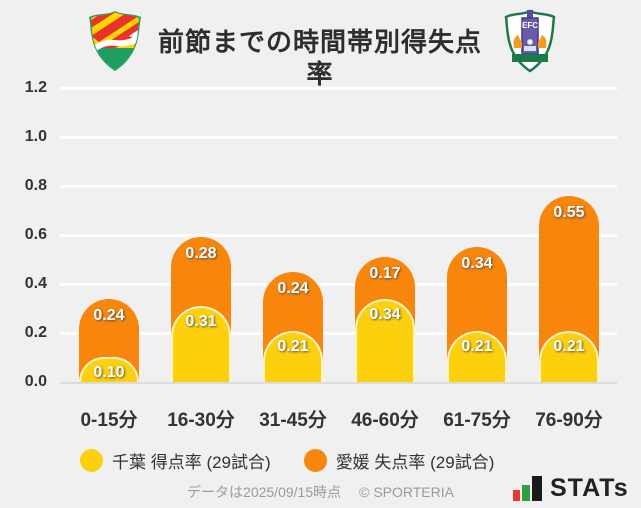  I want to click on ehime-value-label: 0.17, so click(385, 273).